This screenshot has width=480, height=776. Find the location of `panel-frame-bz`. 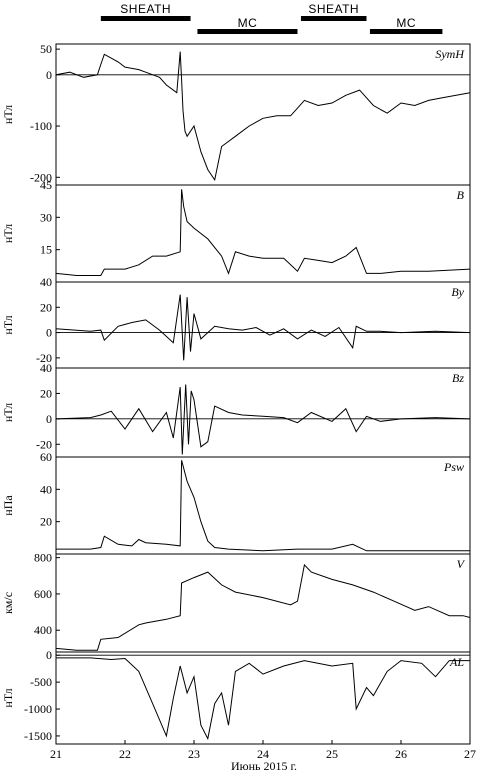

panel-frame-bz is located at coordinates (263, 412).